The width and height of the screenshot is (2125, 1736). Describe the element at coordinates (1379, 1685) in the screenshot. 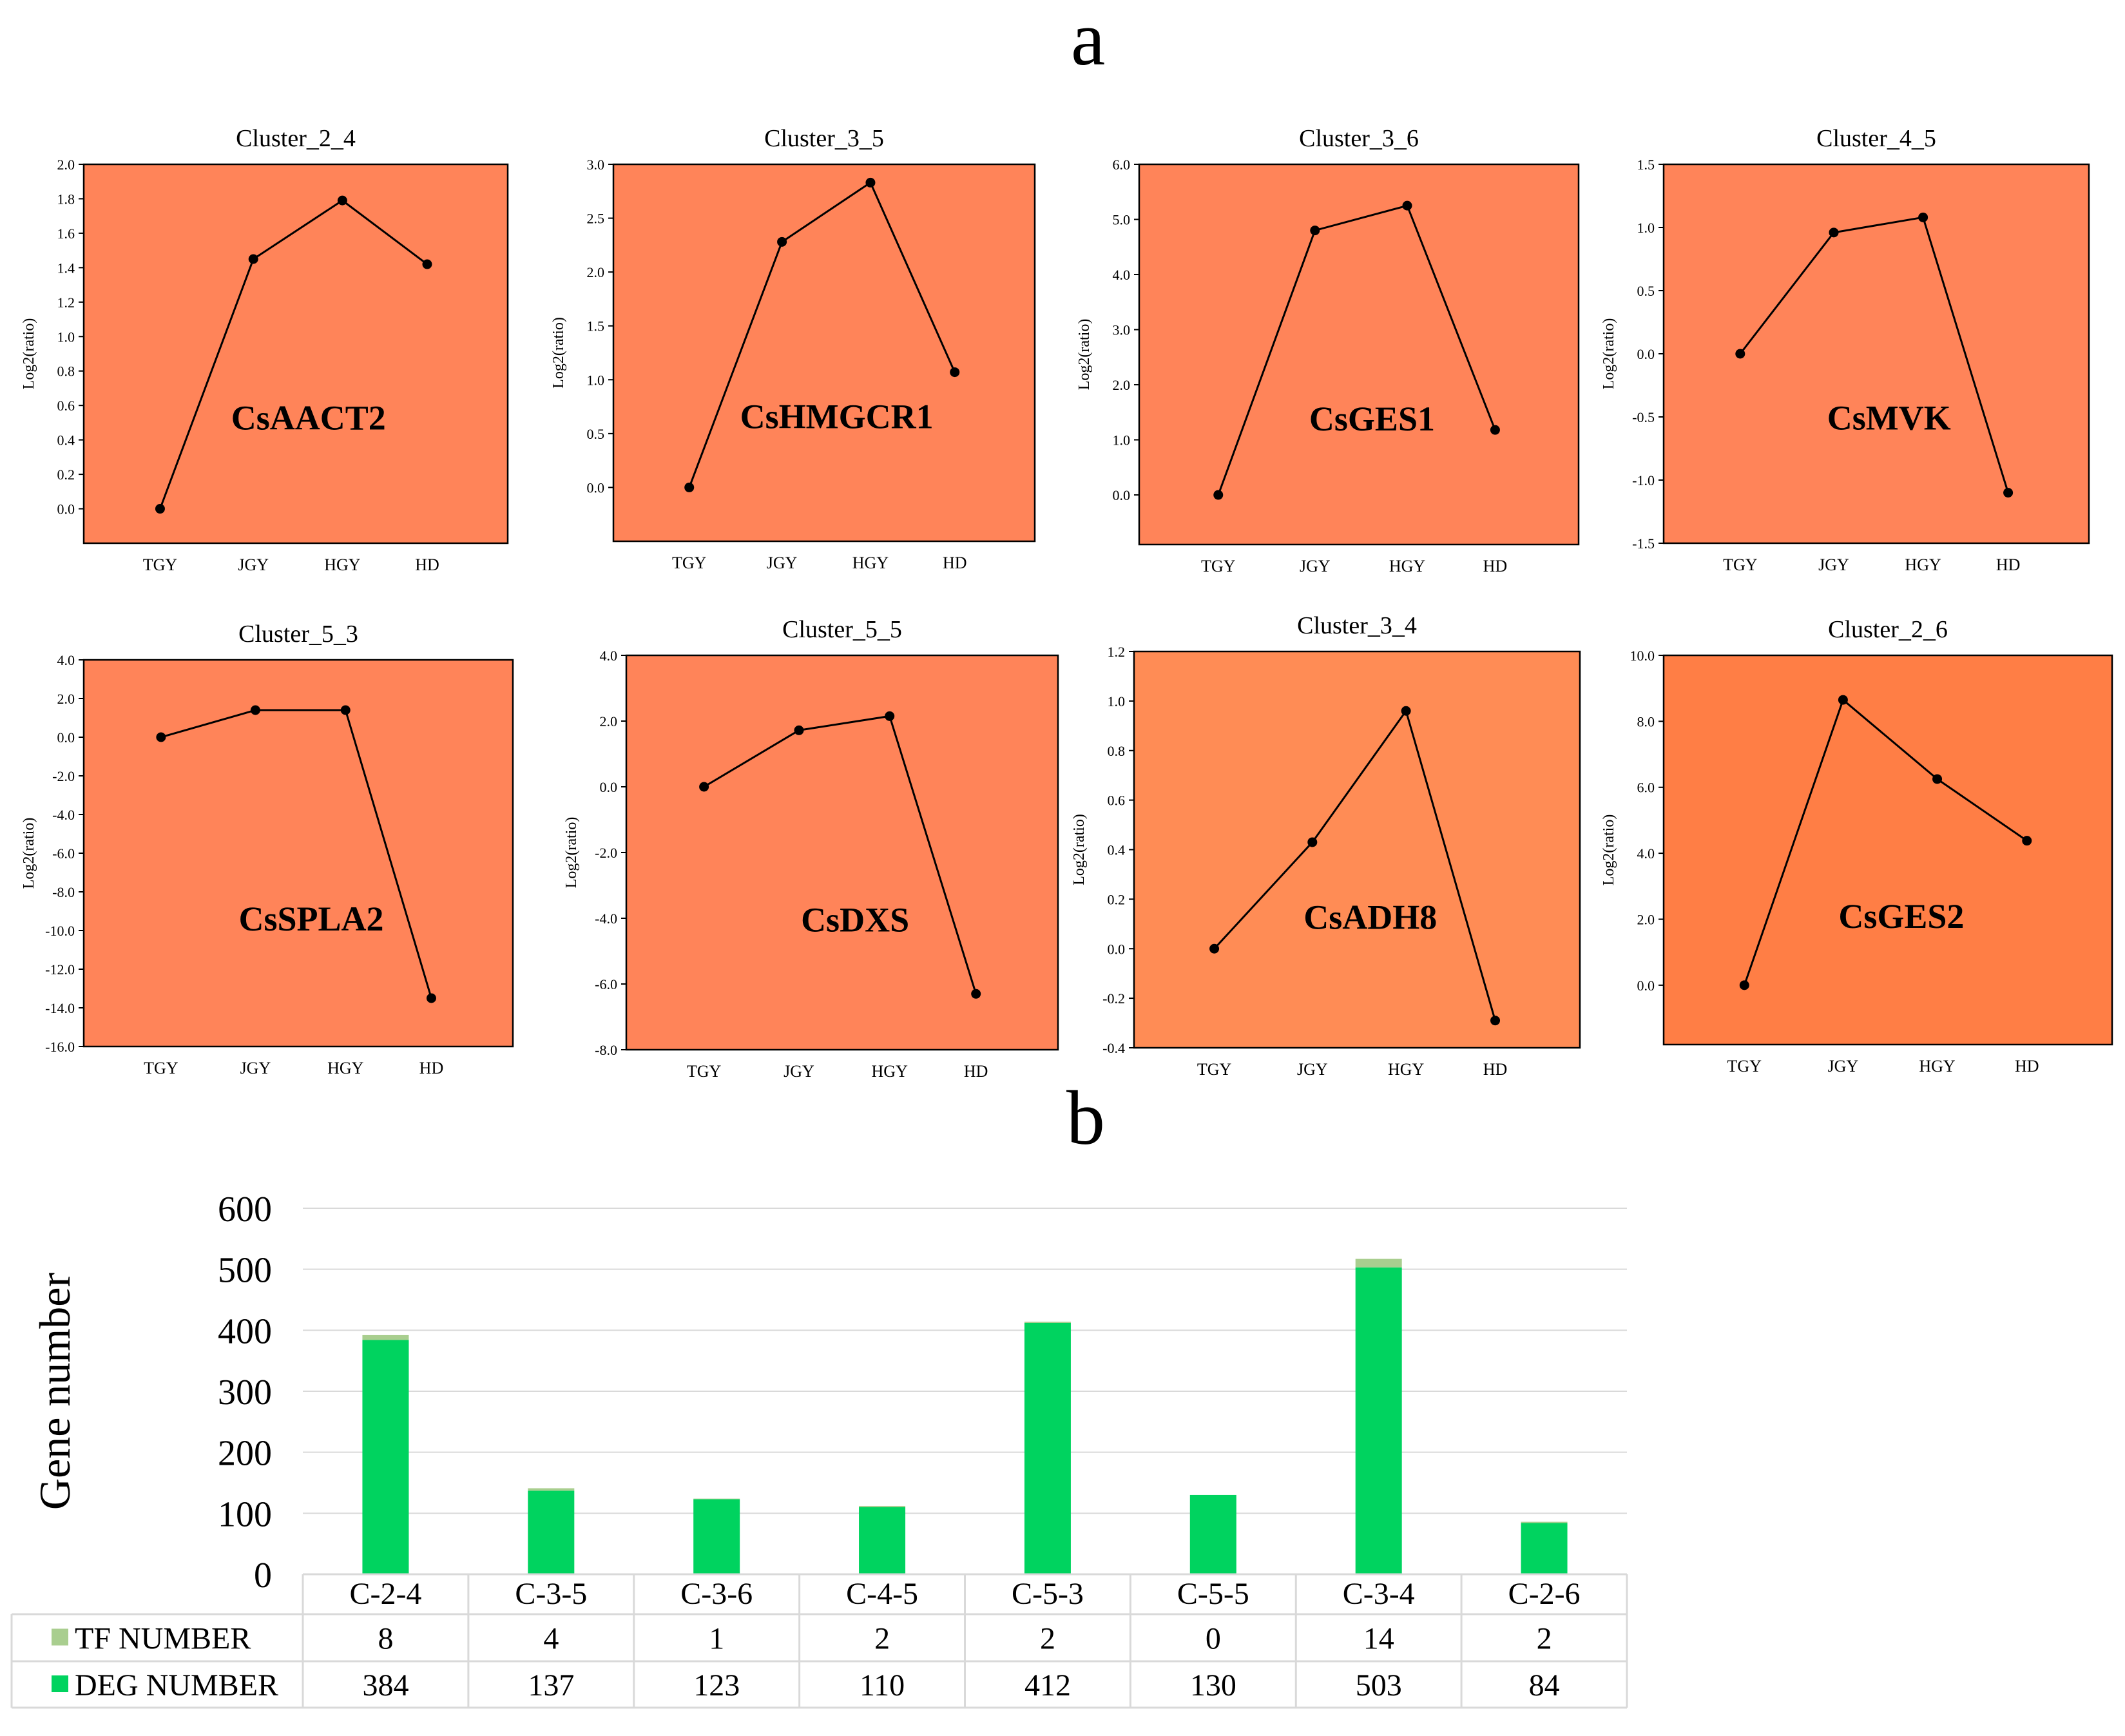

I see `table-value: 503` at that location.